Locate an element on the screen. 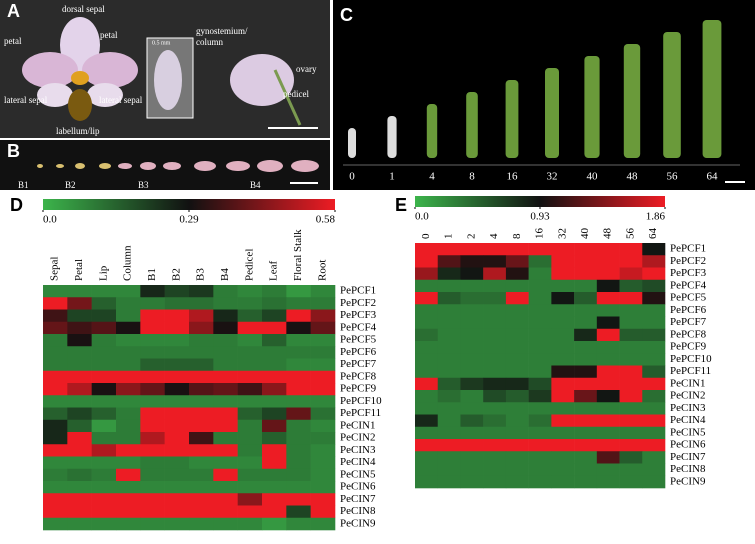  row-label: PePCF3 is located at coordinates (358, 315).